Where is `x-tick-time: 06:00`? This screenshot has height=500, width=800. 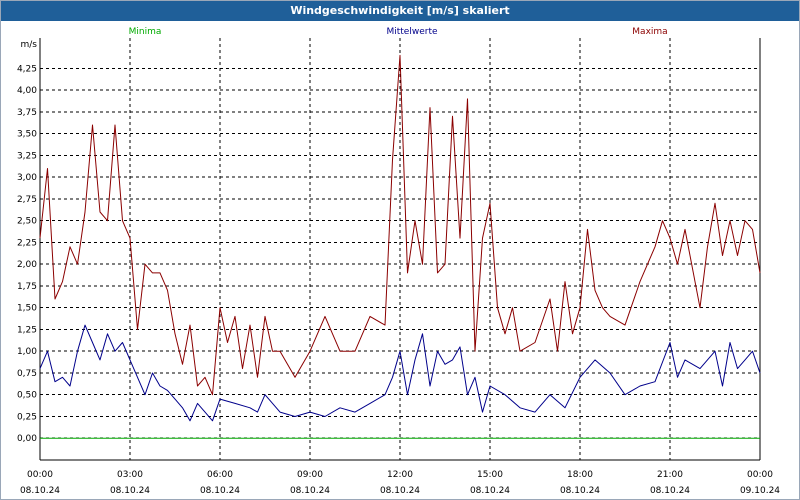 x-tick-time: 06:00 is located at coordinates (220, 475).